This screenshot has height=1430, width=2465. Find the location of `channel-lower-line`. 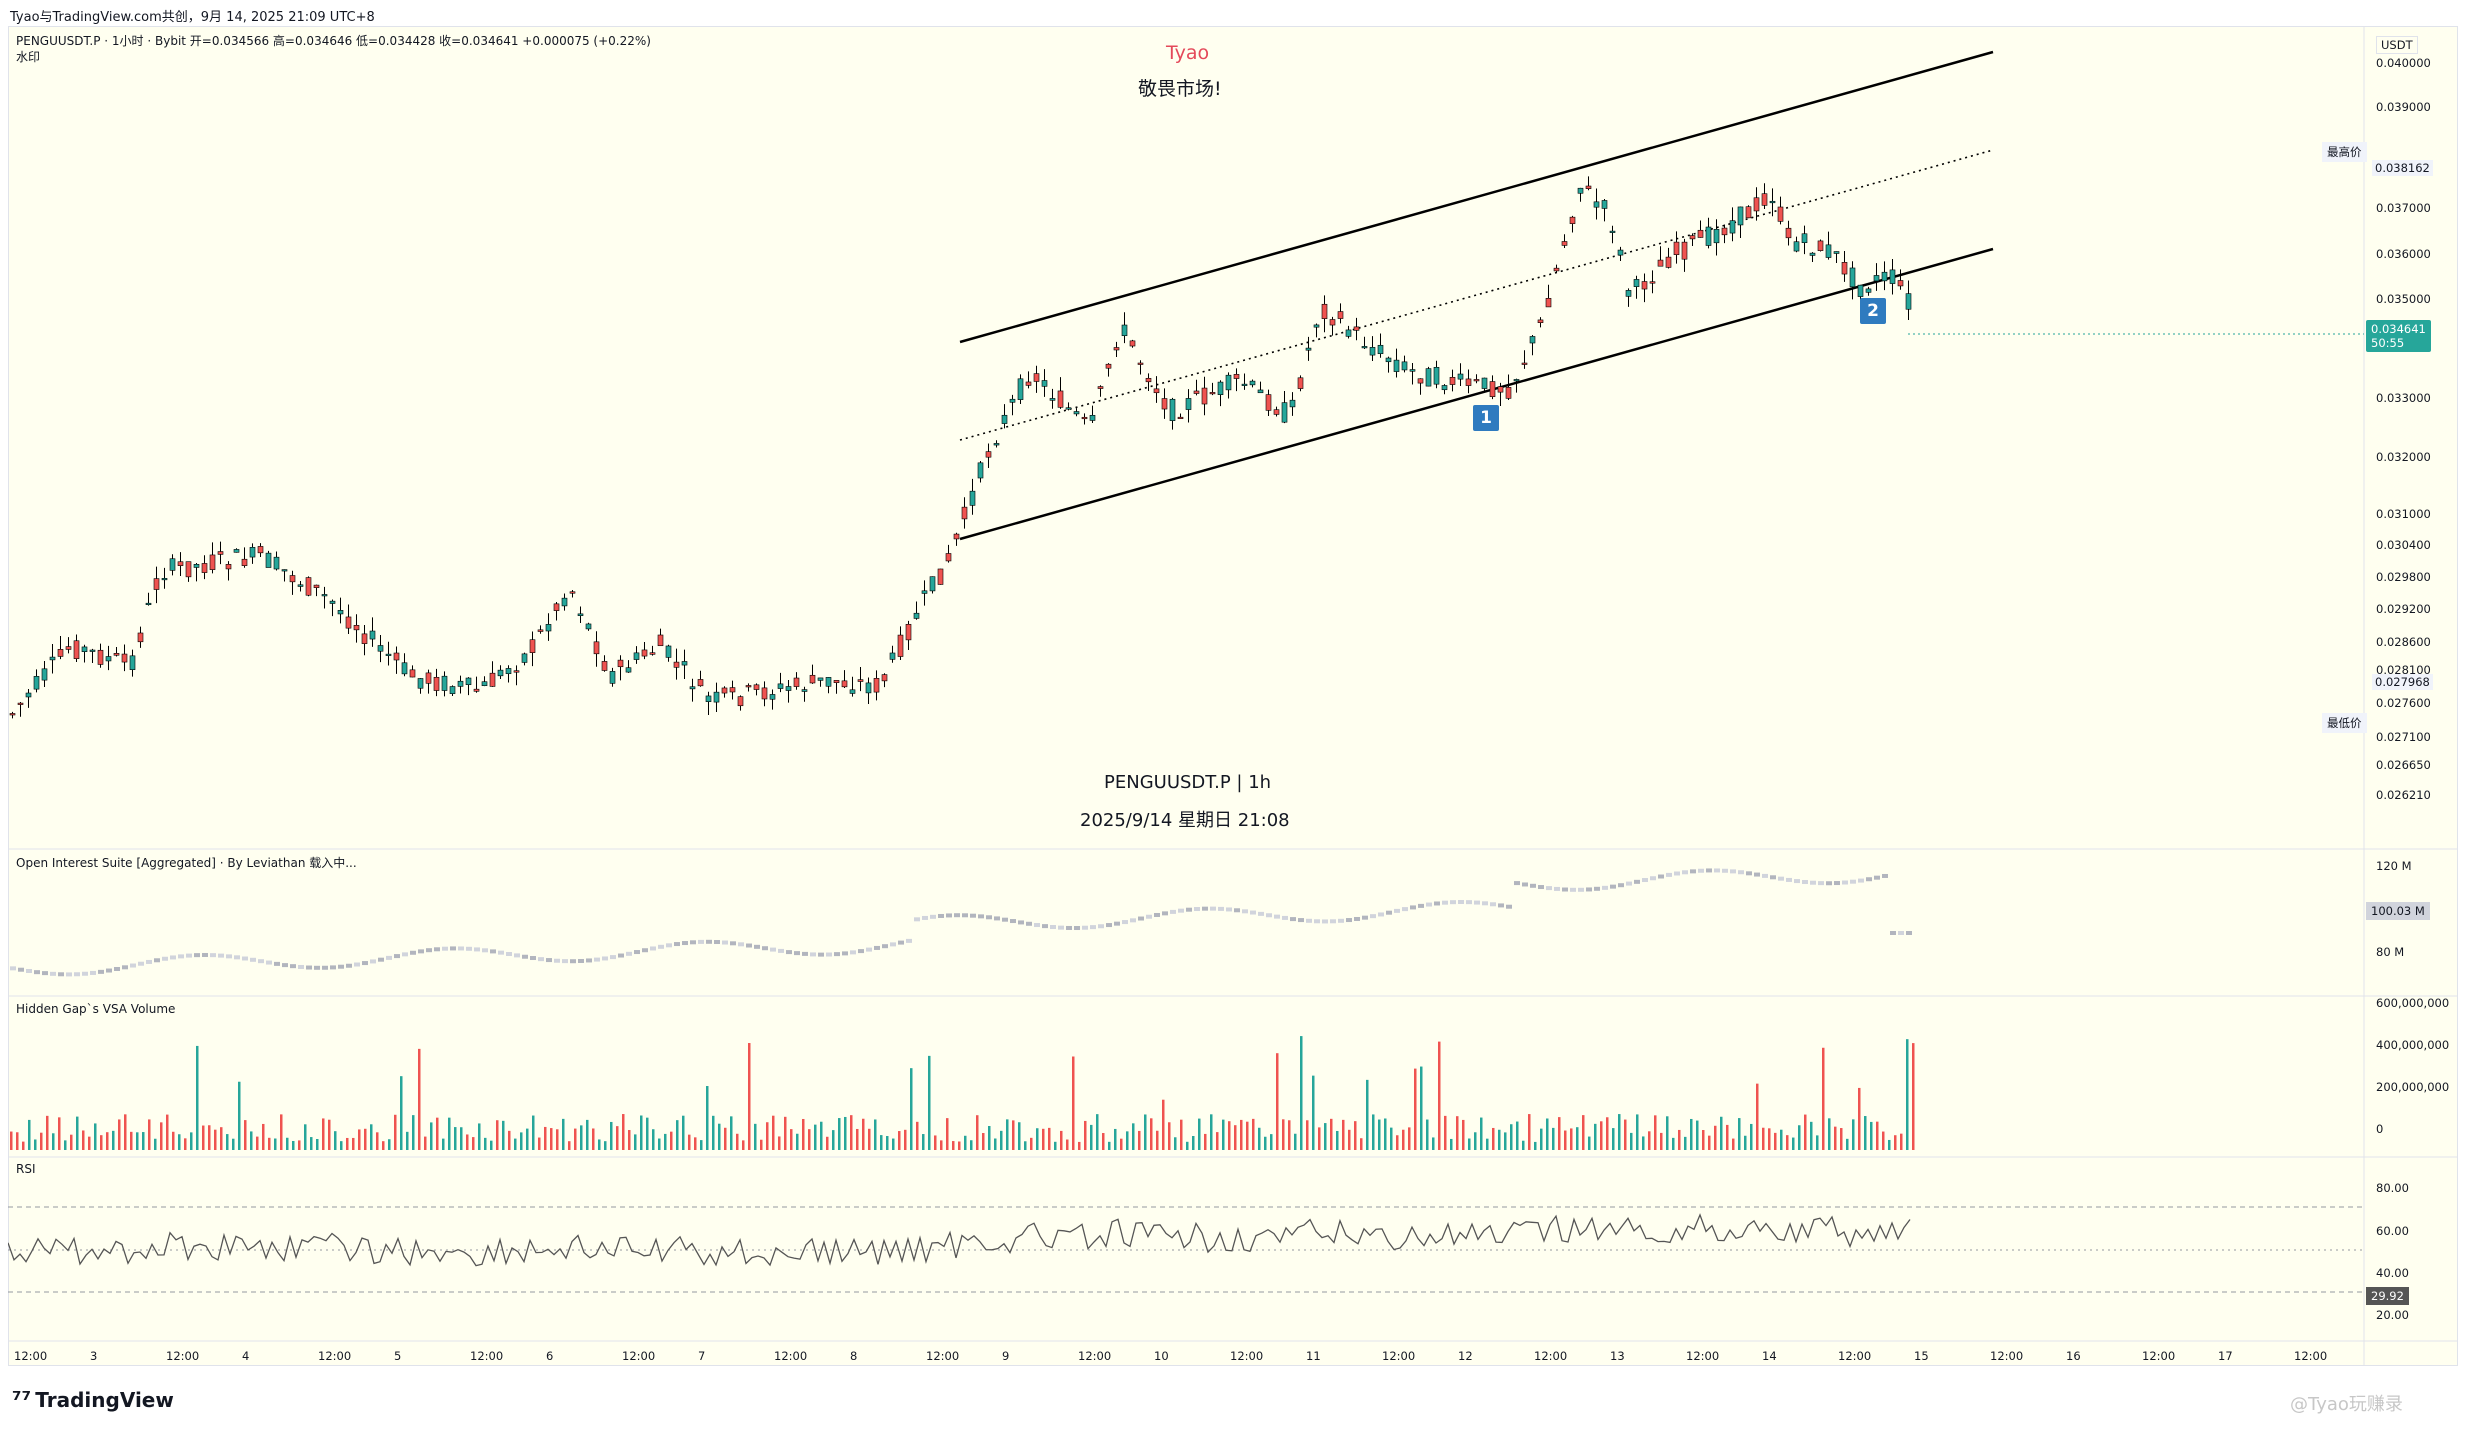

channel-lower-line is located at coordinates (1476, 394).